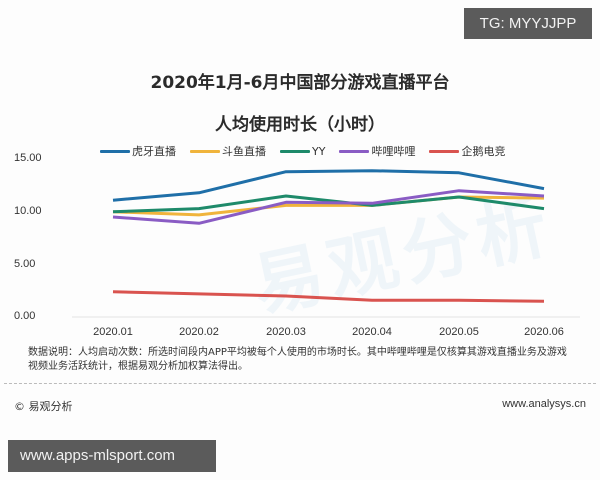 This screenshot has height=480, width=600. I want to click on y-tick-15: 15.00, so click(28, 158).